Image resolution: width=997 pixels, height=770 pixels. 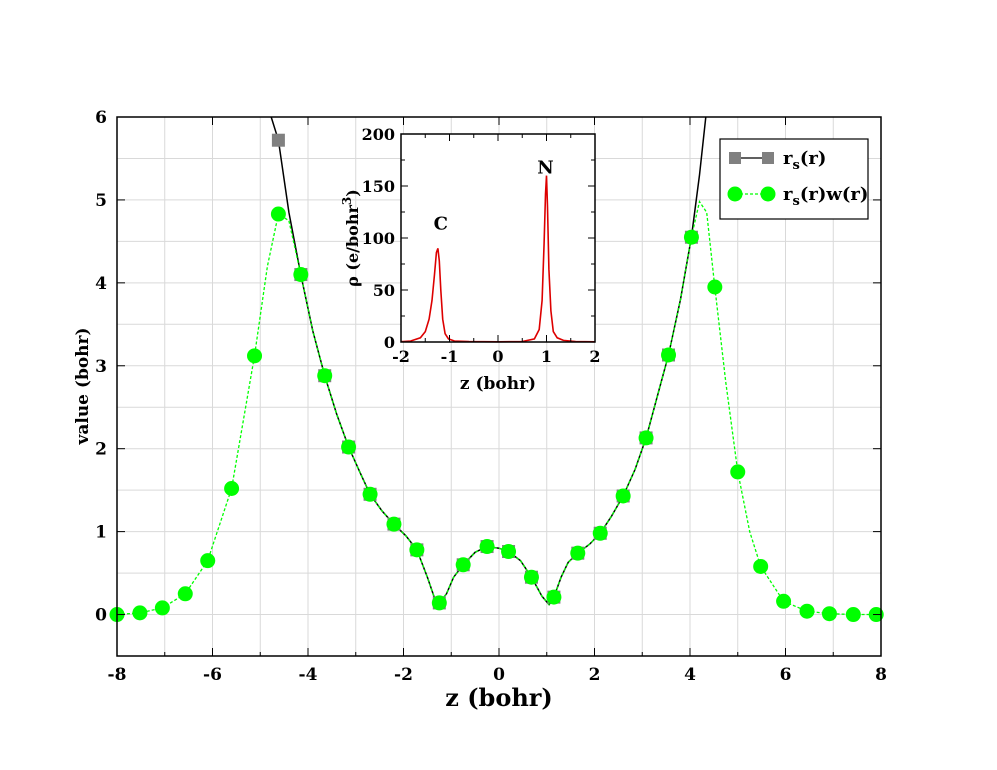 What do you see at coordinates (101, 533) in the screenshot?
I see `y-tick-label: 1` at bounding box center [101, 533].